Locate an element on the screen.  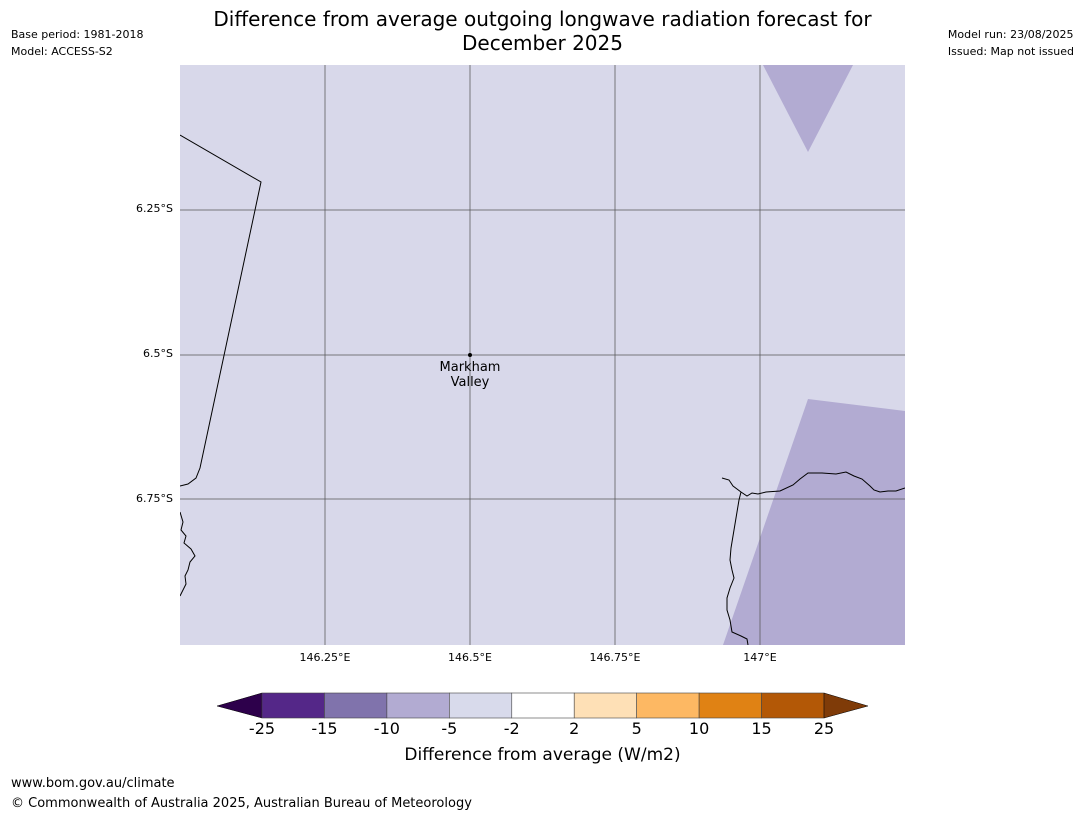
border-line-west is located at coordinates (221, 310).